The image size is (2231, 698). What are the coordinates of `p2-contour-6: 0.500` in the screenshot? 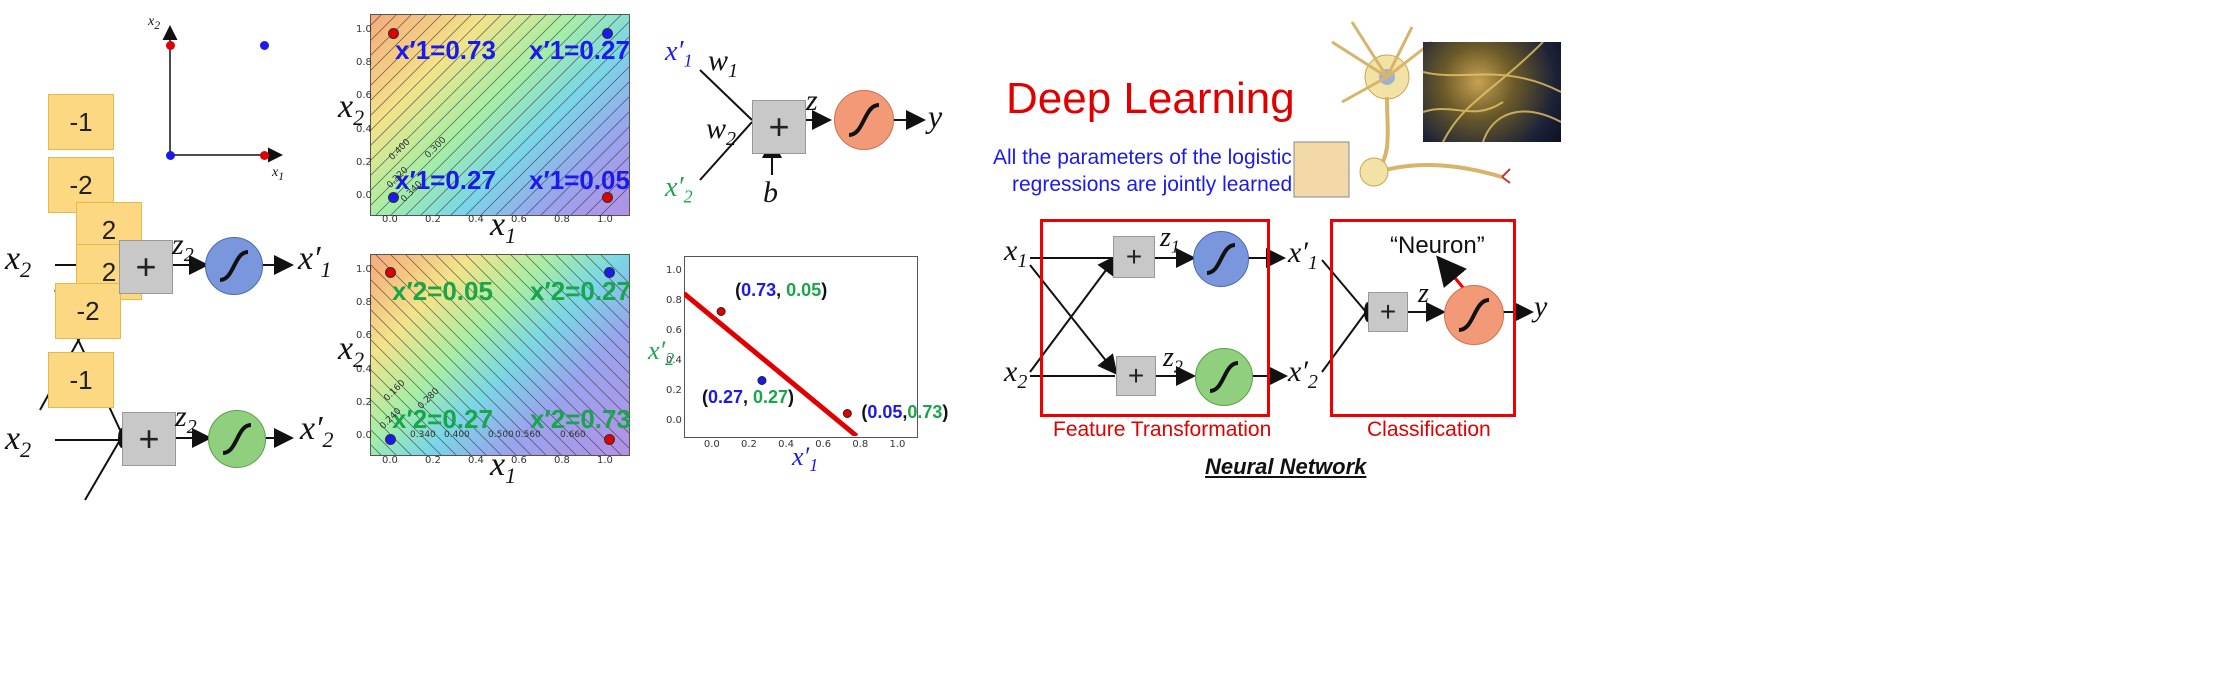 It's located at (501, 435).